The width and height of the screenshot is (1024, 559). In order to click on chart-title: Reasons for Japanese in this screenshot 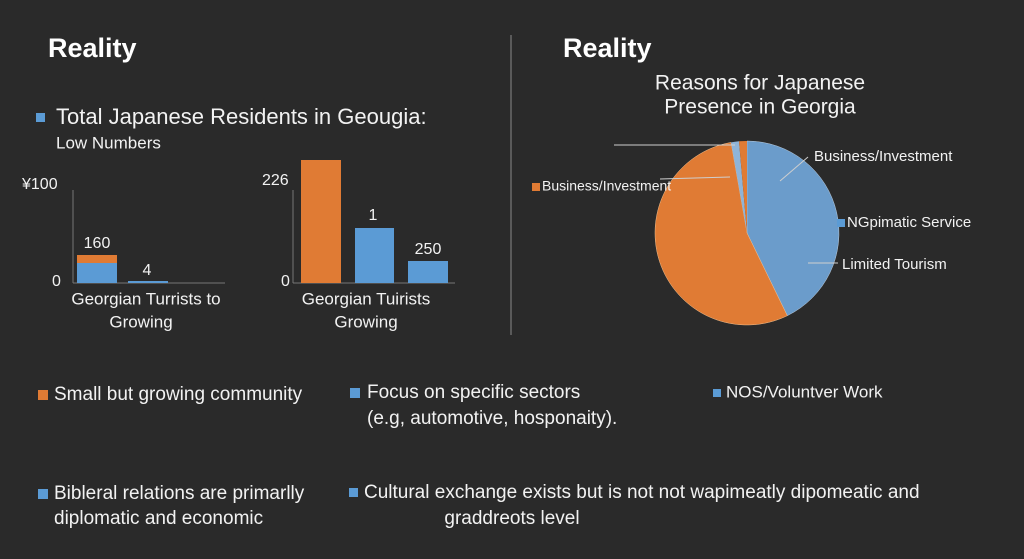, I will do `click(760, 83)`.